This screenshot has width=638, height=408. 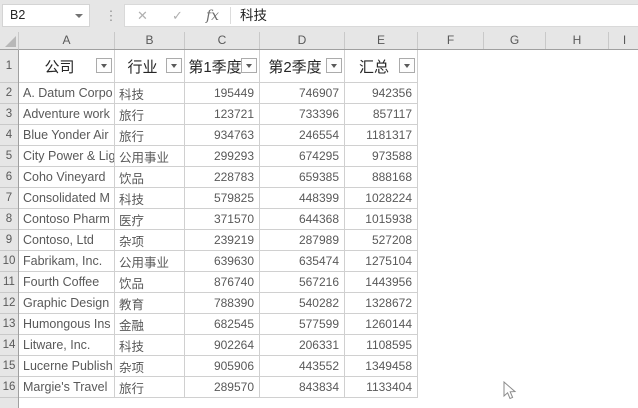 I want to click on table-cell: 195449, so click(x=222, y=93).